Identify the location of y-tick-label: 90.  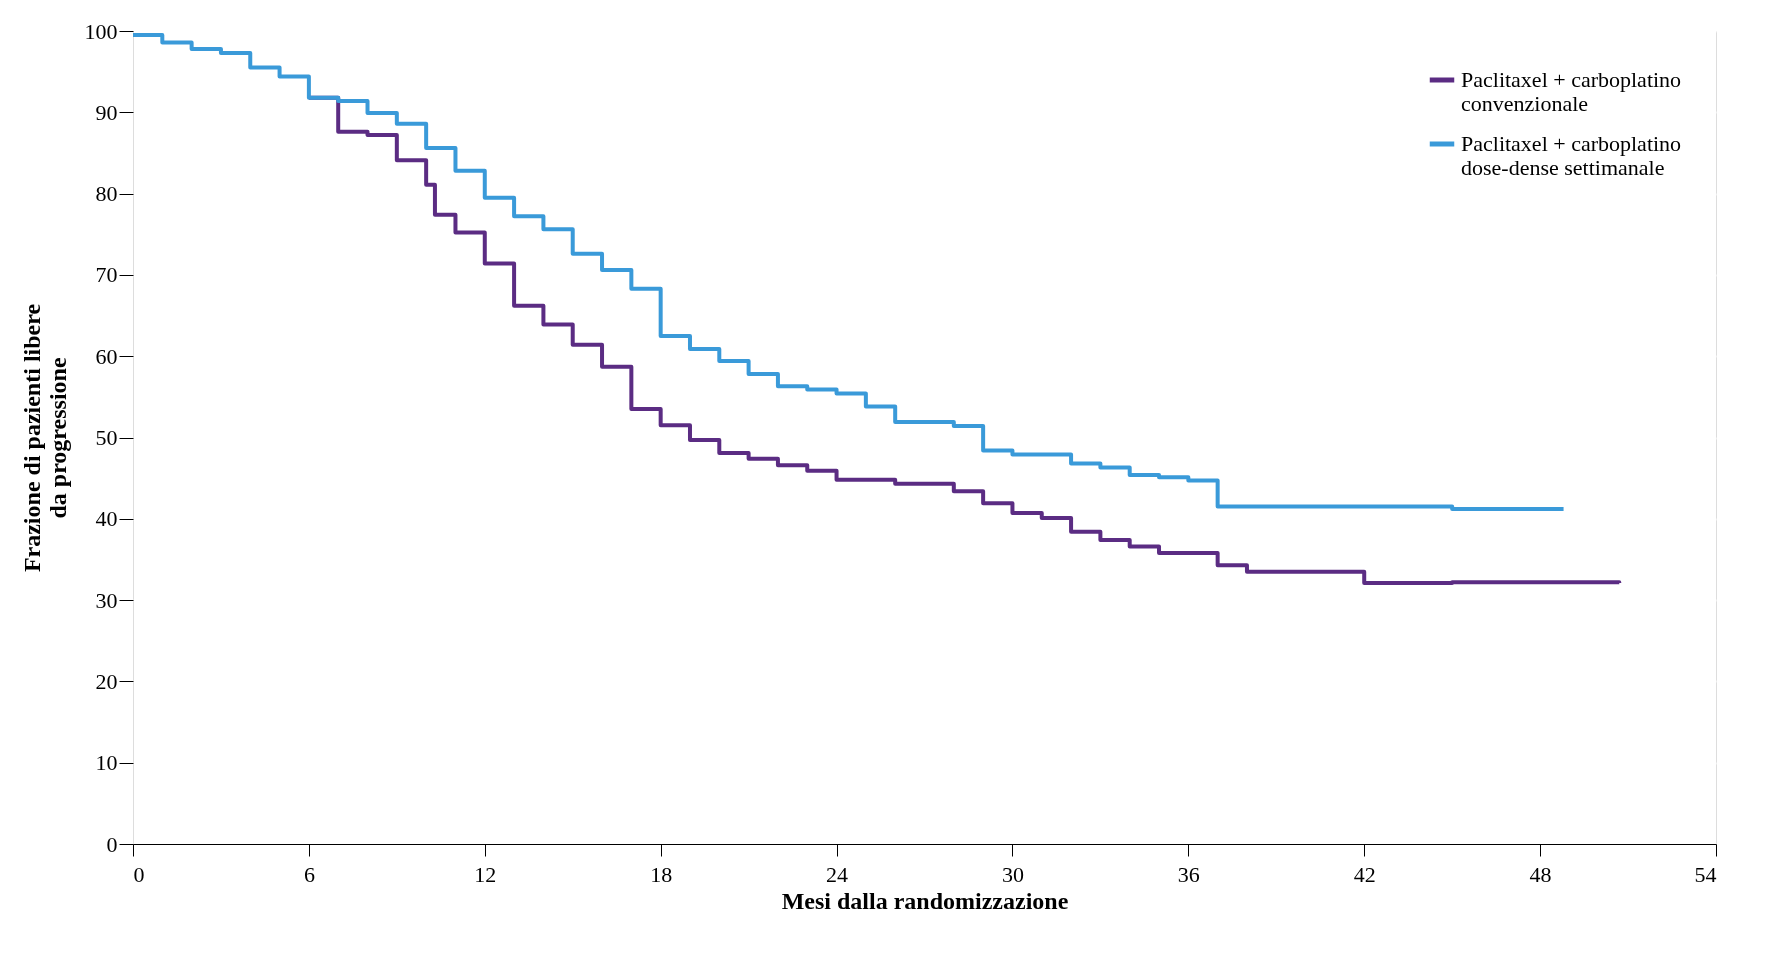
(106, 112).